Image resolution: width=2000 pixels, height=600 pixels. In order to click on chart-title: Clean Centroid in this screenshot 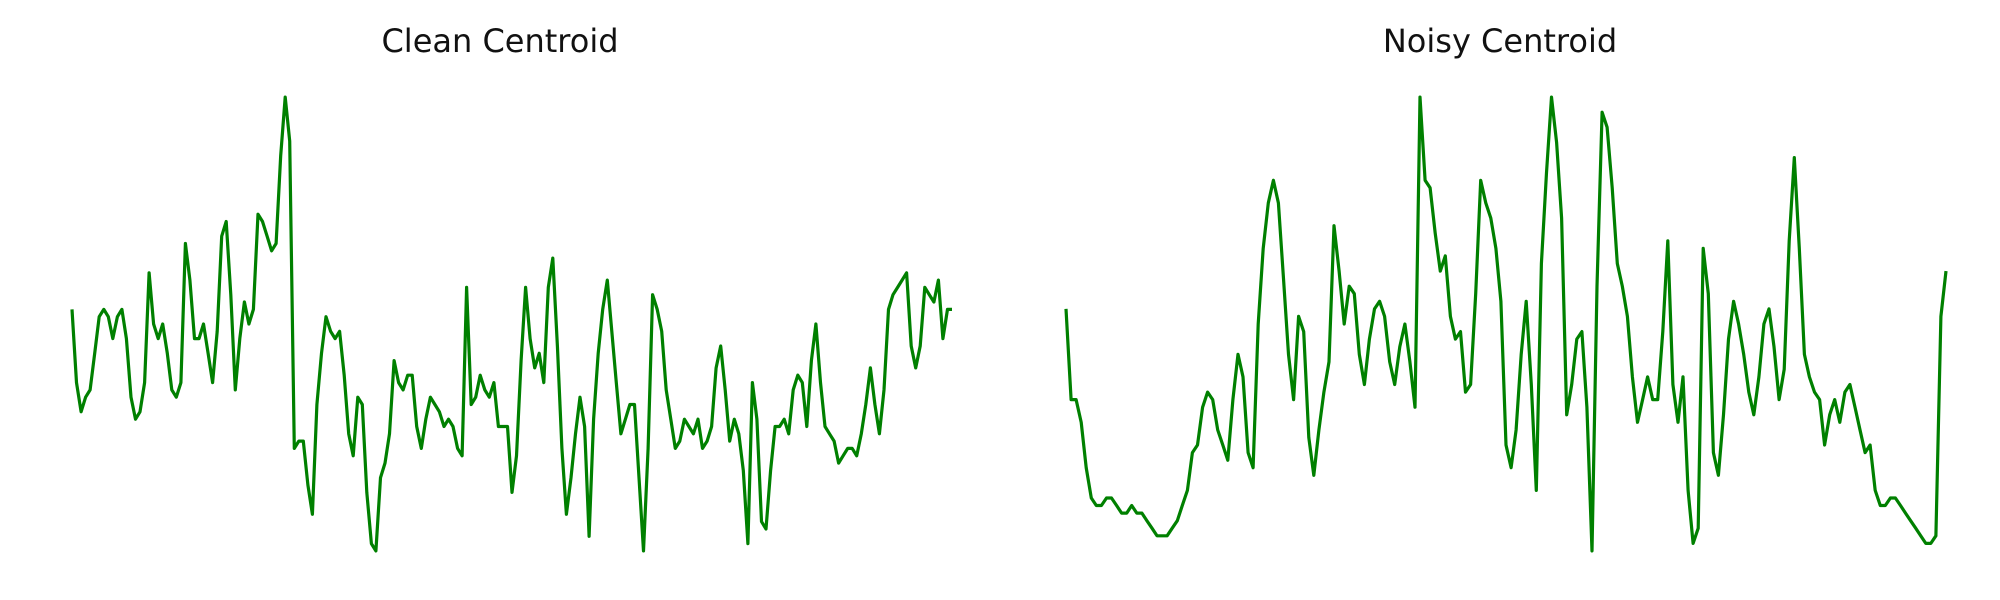, I will do `click(500, 41)`.